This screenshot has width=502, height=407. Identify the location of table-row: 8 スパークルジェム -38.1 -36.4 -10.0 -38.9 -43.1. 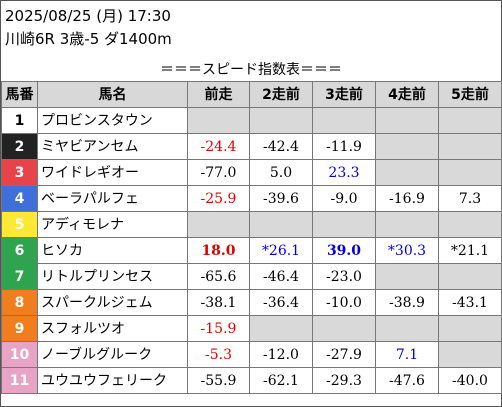
(251, 302).